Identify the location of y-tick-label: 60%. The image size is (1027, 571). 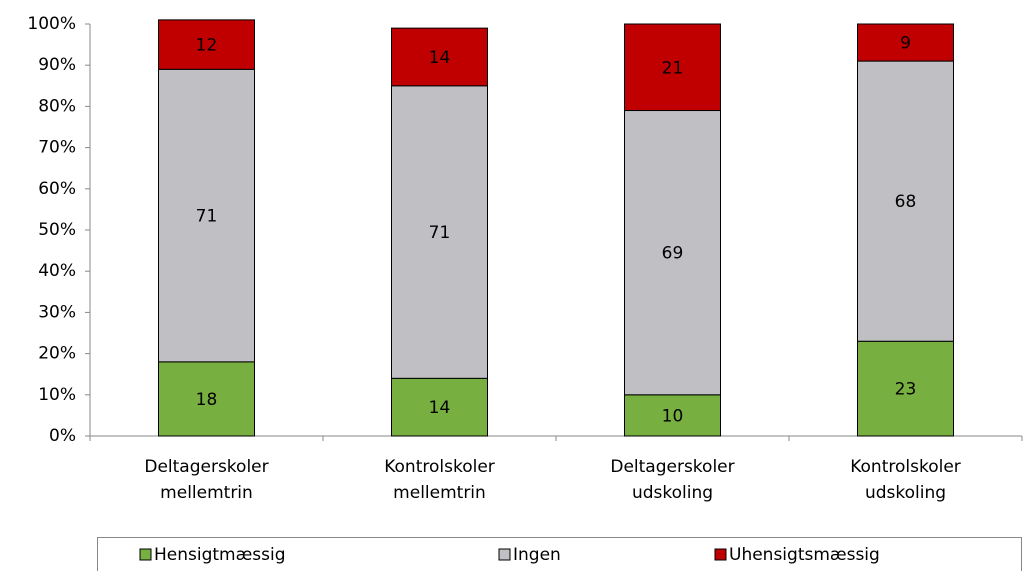
(57, 189).